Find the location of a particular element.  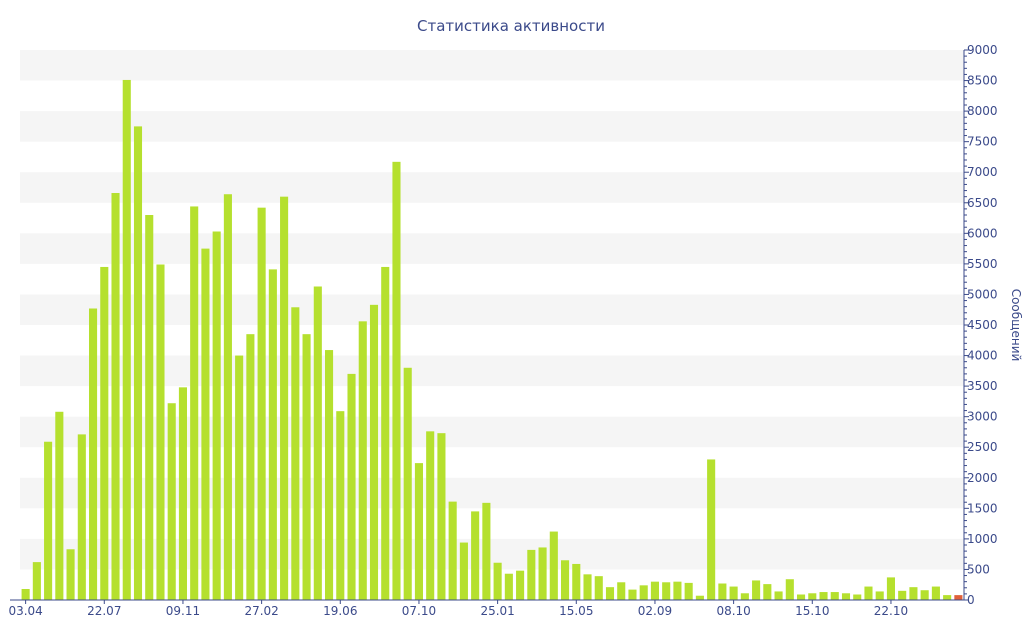

y-tick-label: 4000 is located at coordinates (982, 356).